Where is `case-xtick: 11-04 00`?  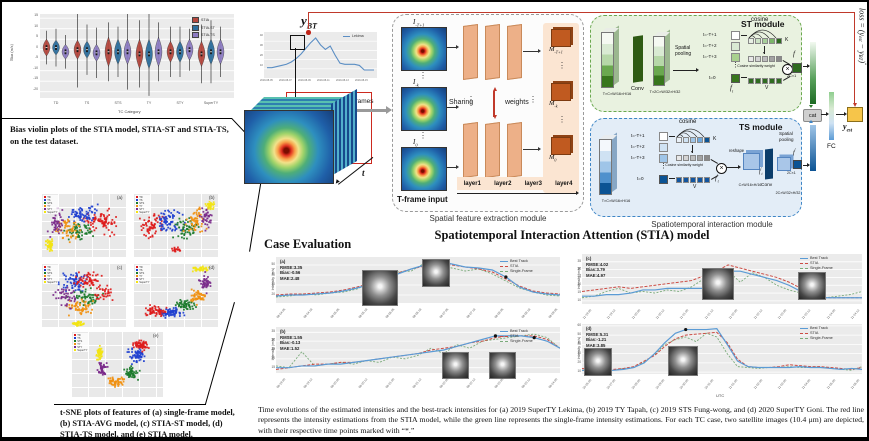
case-xtick: 11-04 00 is located at coordinates (806, 384).